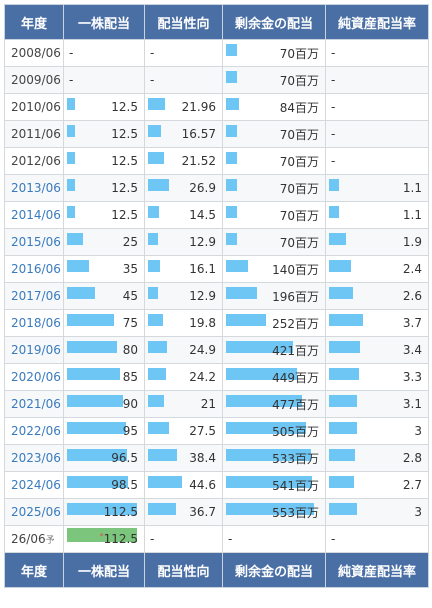 This screenshot has width=432, height=608. I want to click on table-row: 2014/06 12.5 14.5 70百万 1.1, so click(216, 215).